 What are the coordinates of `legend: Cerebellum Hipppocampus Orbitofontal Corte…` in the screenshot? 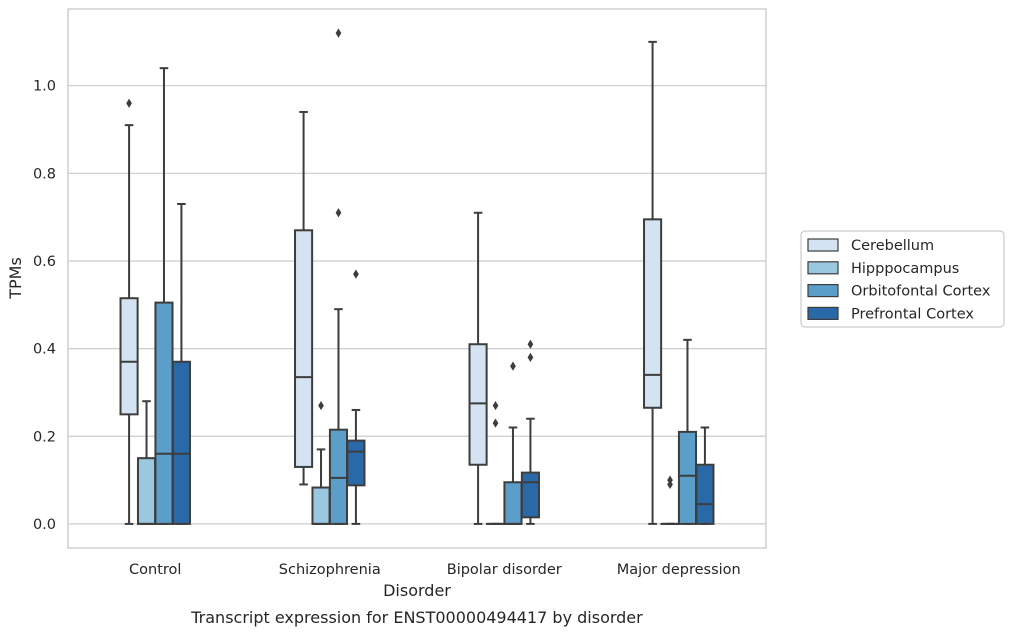 It's located at (902, 279).